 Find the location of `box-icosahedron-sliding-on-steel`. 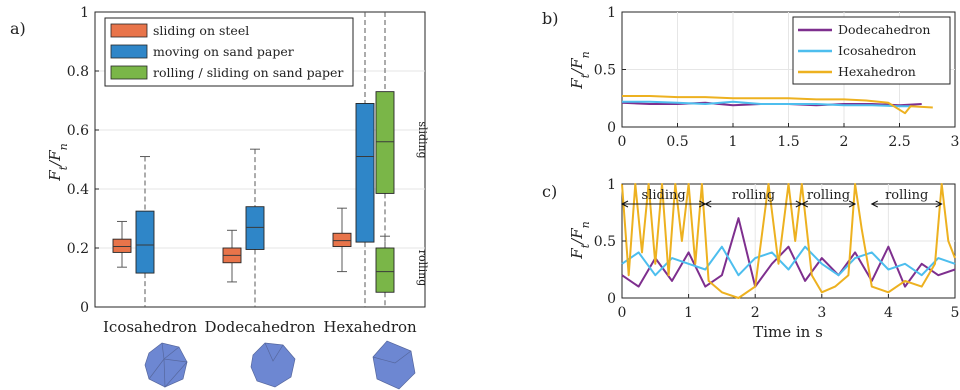

box-icosahedron-sliding-on-steel is located at coordinates (122, 245).